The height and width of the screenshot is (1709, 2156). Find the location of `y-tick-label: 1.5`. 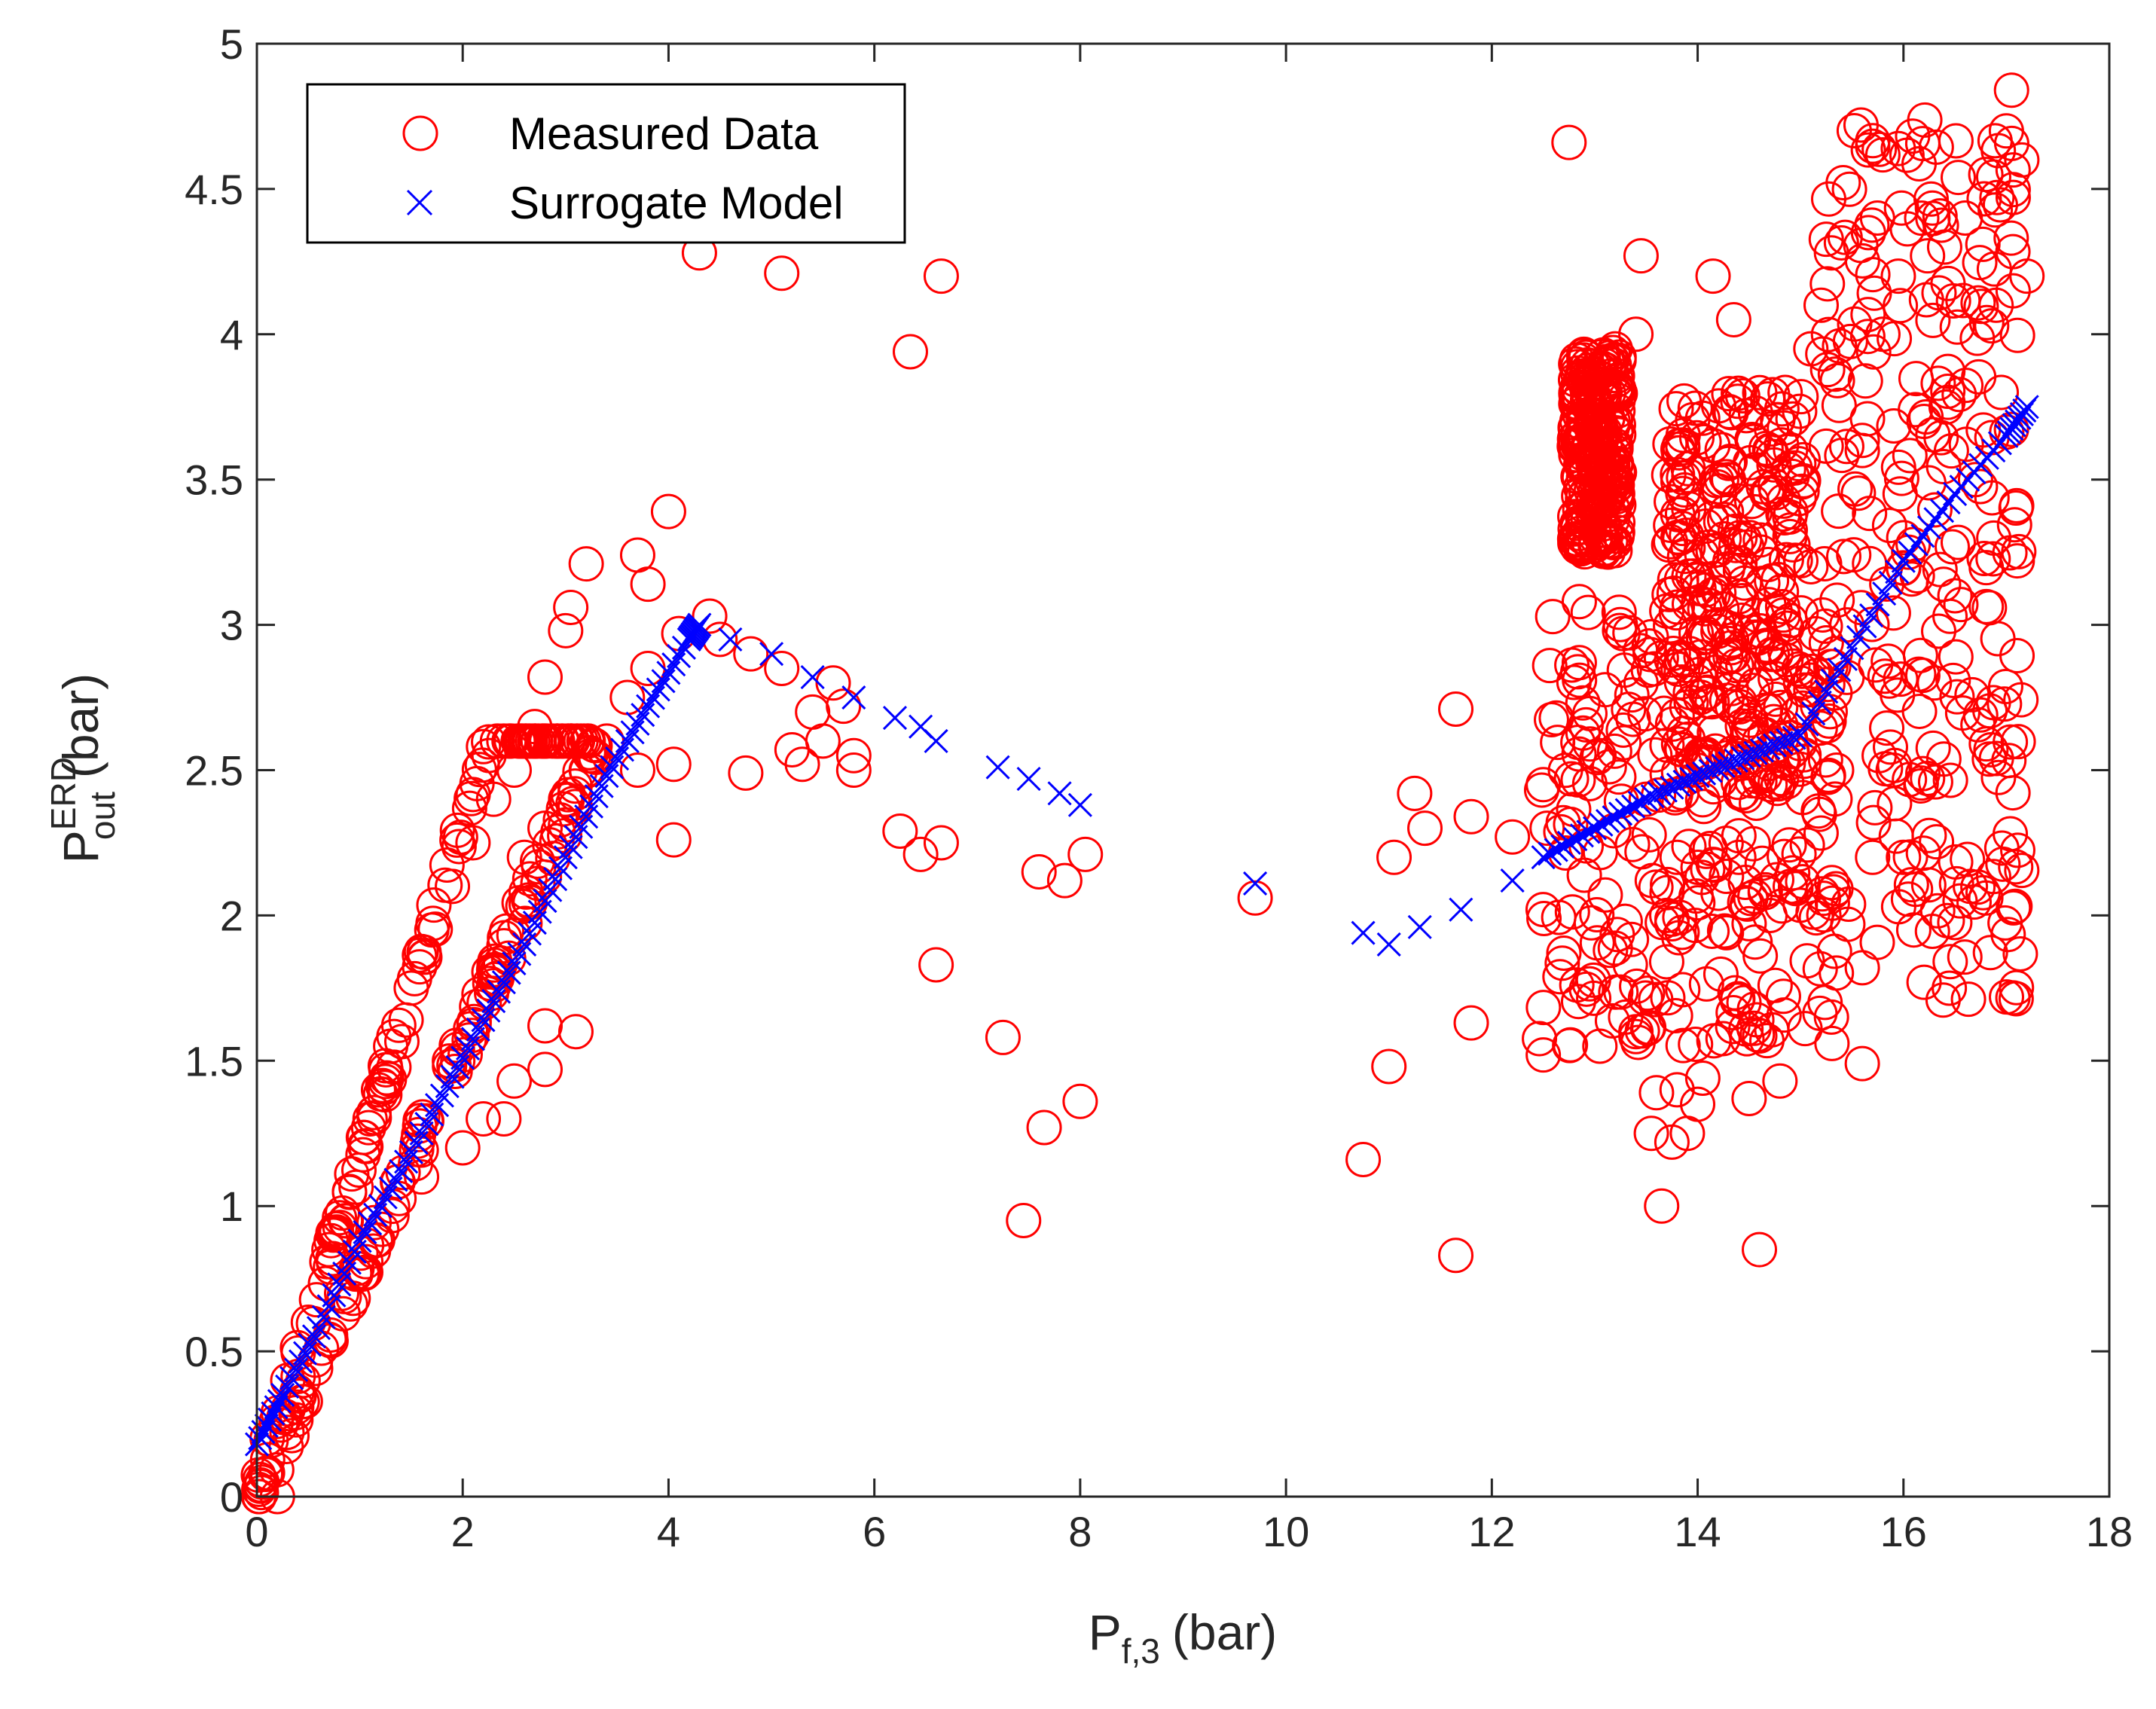

y-tick-label: 1.5 is located at coordinates (214, 1061).